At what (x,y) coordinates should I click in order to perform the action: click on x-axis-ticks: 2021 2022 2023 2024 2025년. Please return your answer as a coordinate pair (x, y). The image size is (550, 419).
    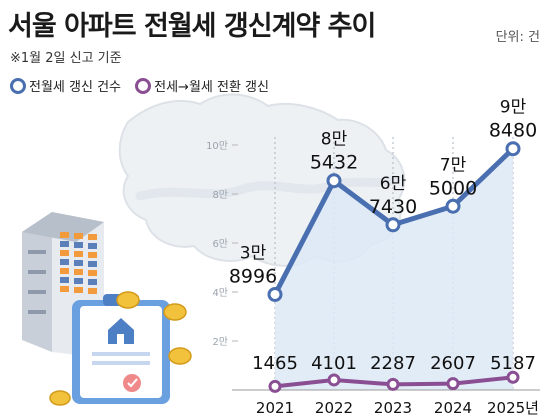
    Looking at the image, I should click on (397, 408).